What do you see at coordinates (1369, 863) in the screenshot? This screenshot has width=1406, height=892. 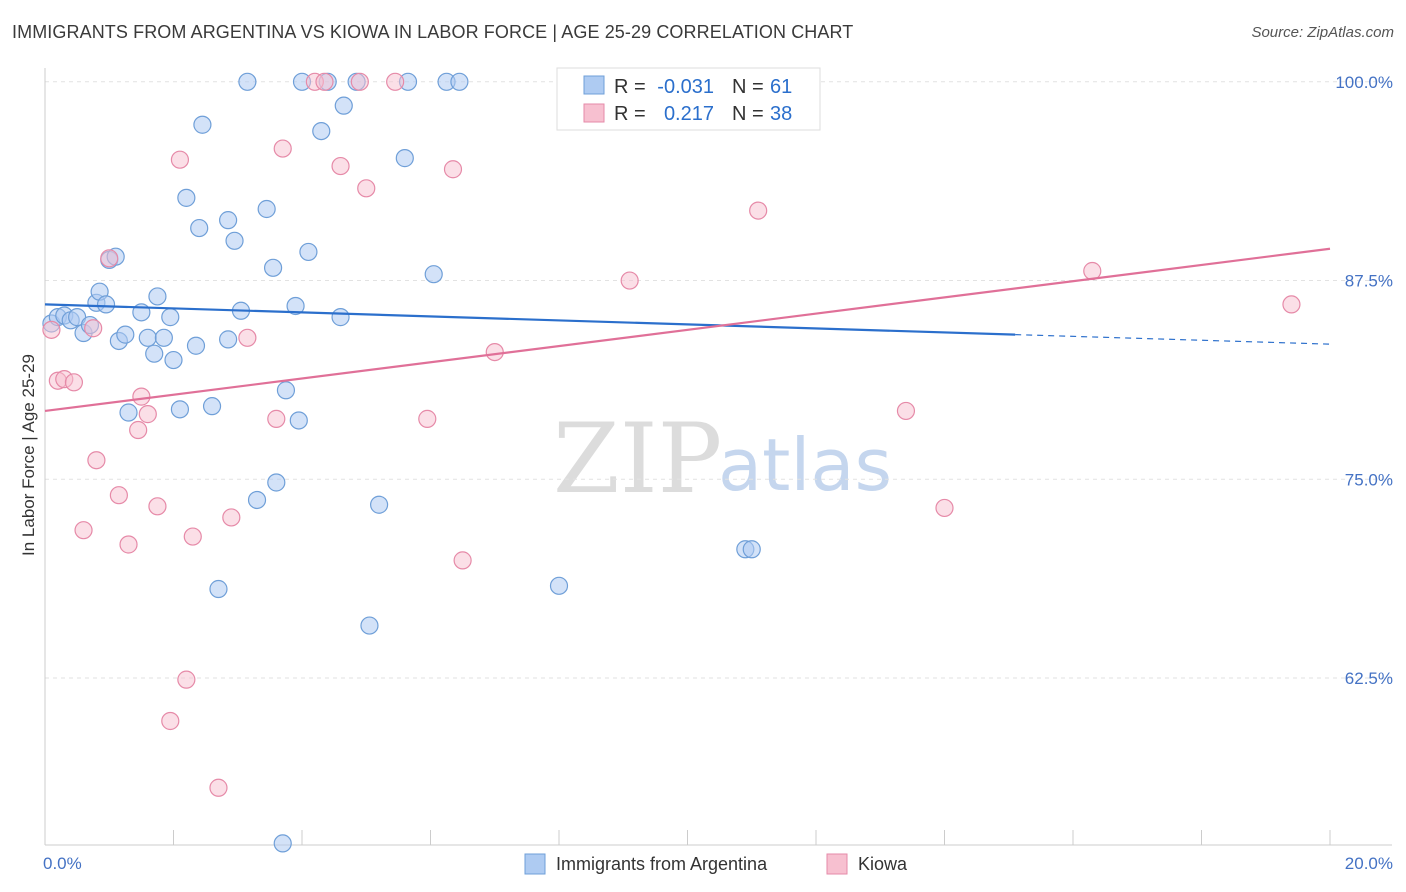 I see `x-tick-label: 20.0%` at bounding box center [1369, 863].